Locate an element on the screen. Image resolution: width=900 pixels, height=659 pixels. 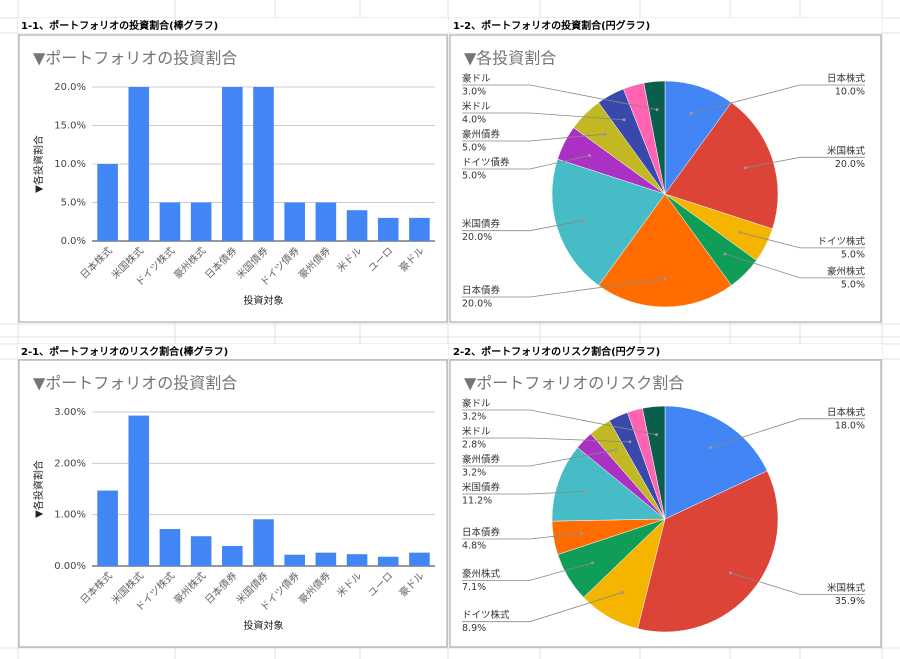
slice-value-label: 35.9% is located at coordinates (850, 601).